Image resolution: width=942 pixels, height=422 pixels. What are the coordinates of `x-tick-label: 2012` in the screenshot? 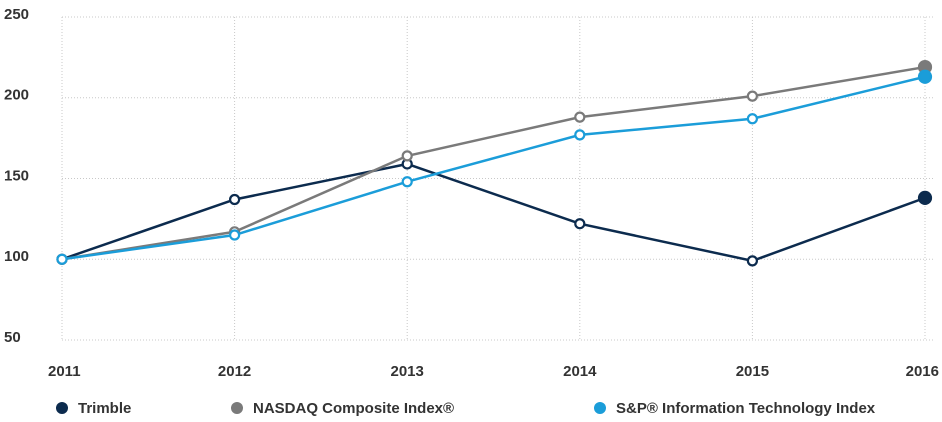 It's located at (234, 371).